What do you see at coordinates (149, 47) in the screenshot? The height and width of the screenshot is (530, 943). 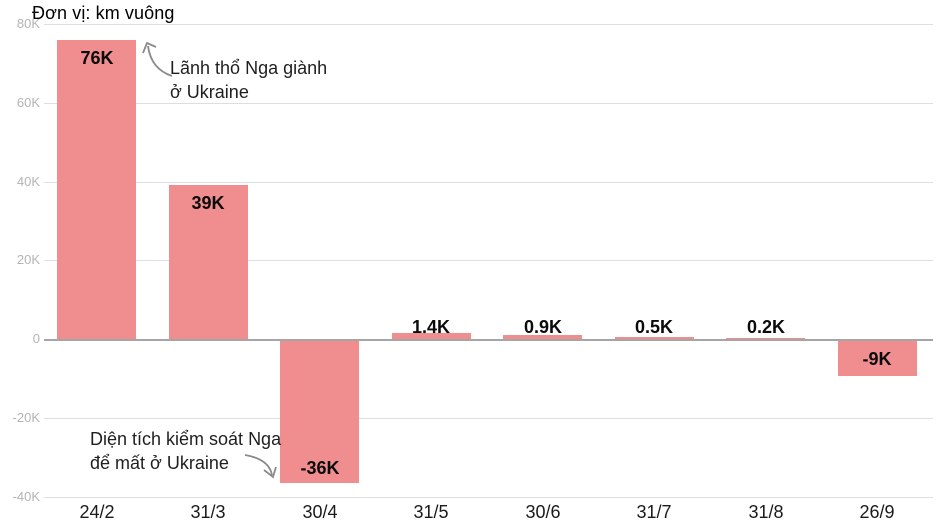 I see `gain-arrow-head` at bounding box center [149, 47].